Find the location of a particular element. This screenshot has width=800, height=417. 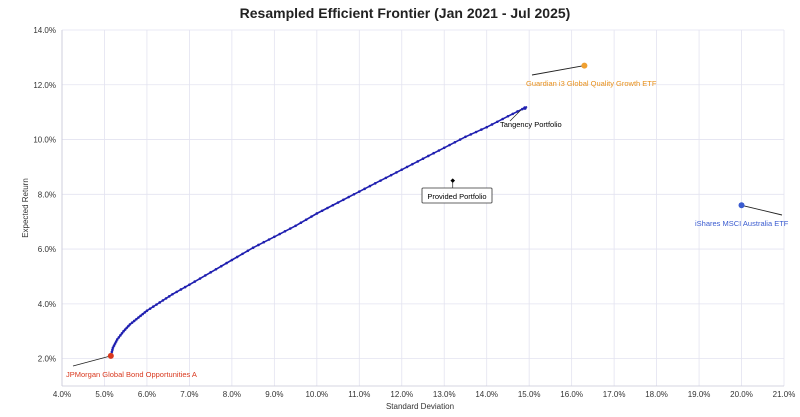

x-tick-label: 10.0% is located at coordinates (316, 394).